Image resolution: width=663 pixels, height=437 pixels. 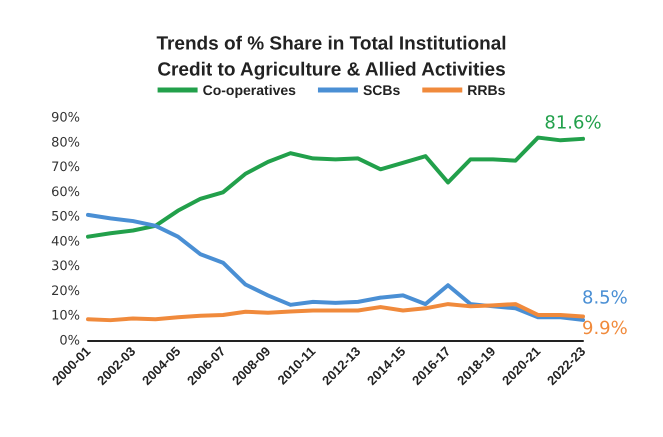 What do you see at coordinates (65, 291) in the screenshot?
I see `y-tick-label: 20%` at bounding box center [65, 291].